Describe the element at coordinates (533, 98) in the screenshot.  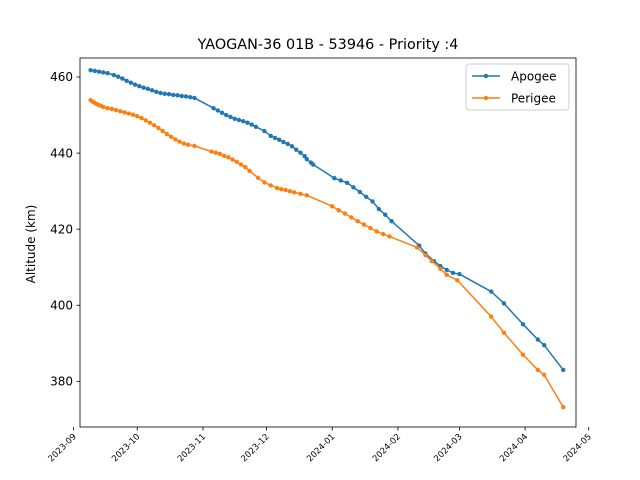
I see `legend-label: Perigee` at that location.